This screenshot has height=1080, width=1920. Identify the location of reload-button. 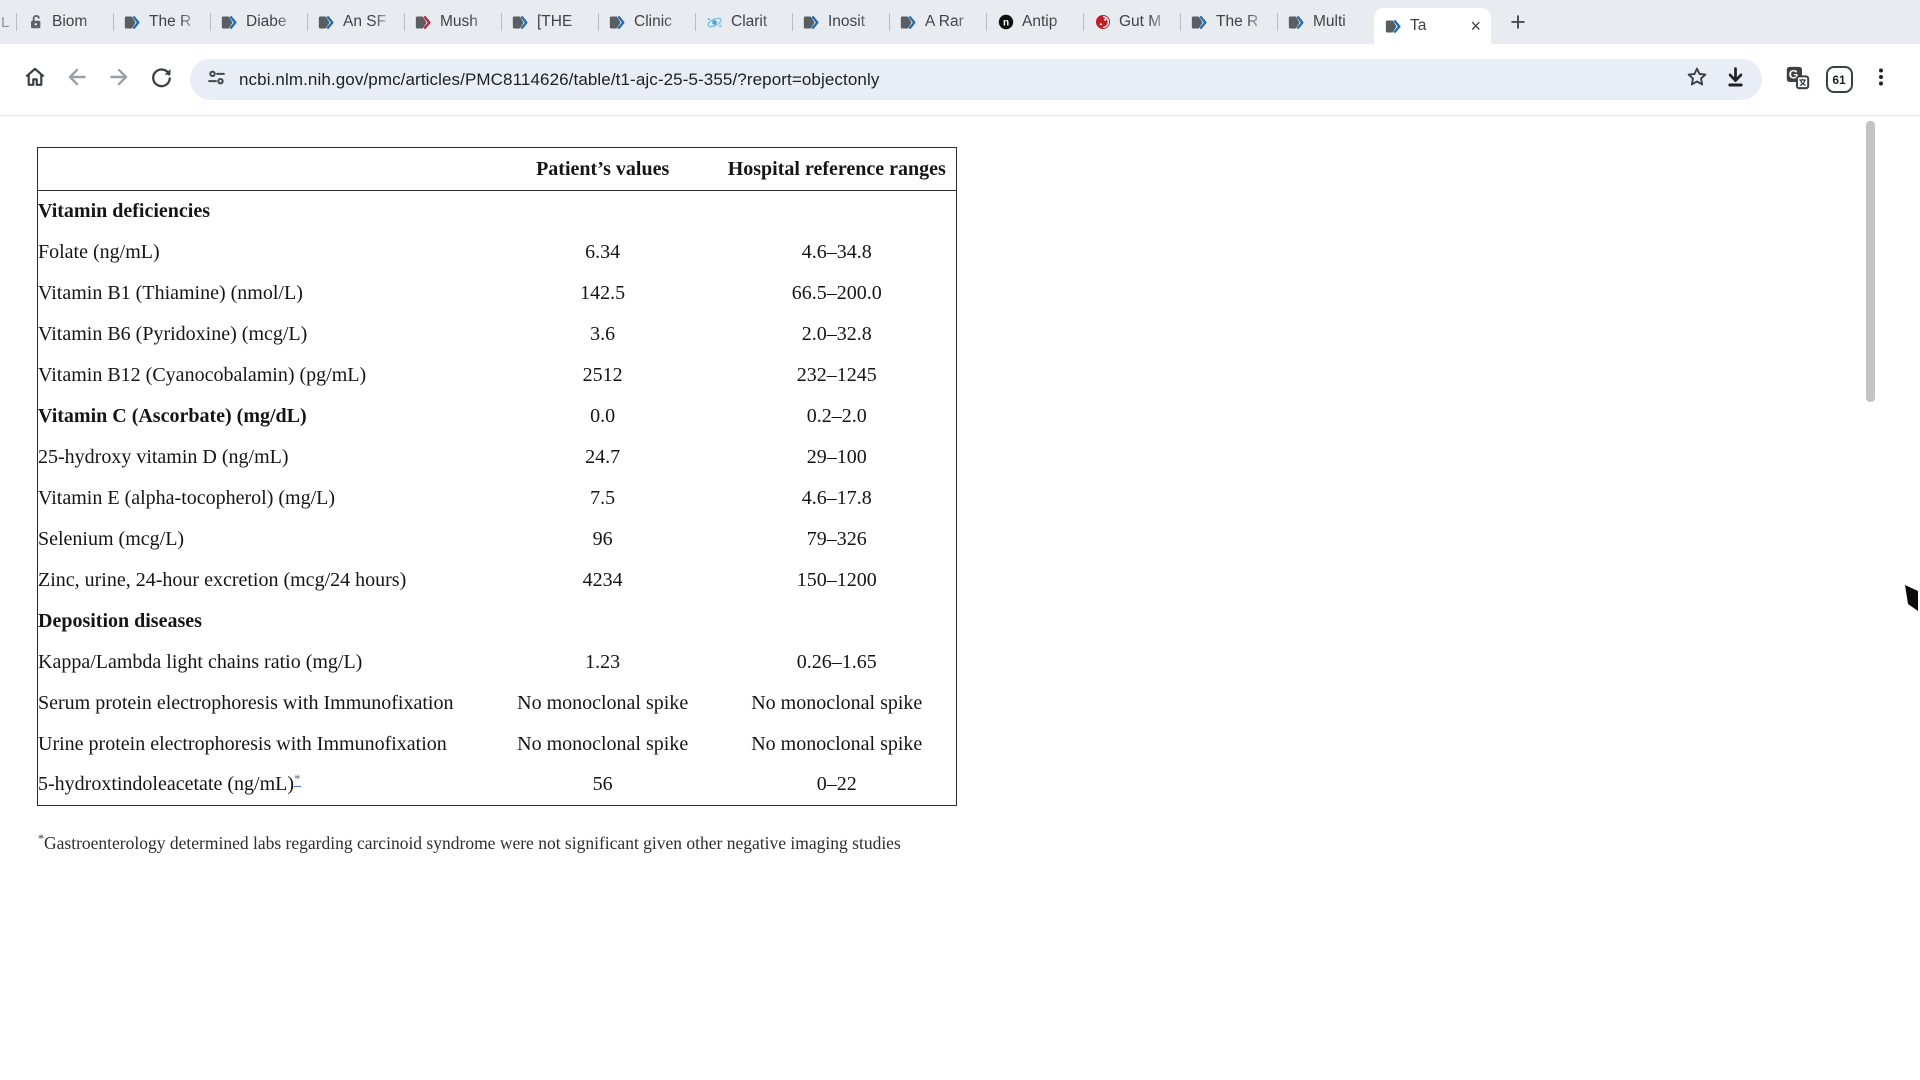
(161, 80).